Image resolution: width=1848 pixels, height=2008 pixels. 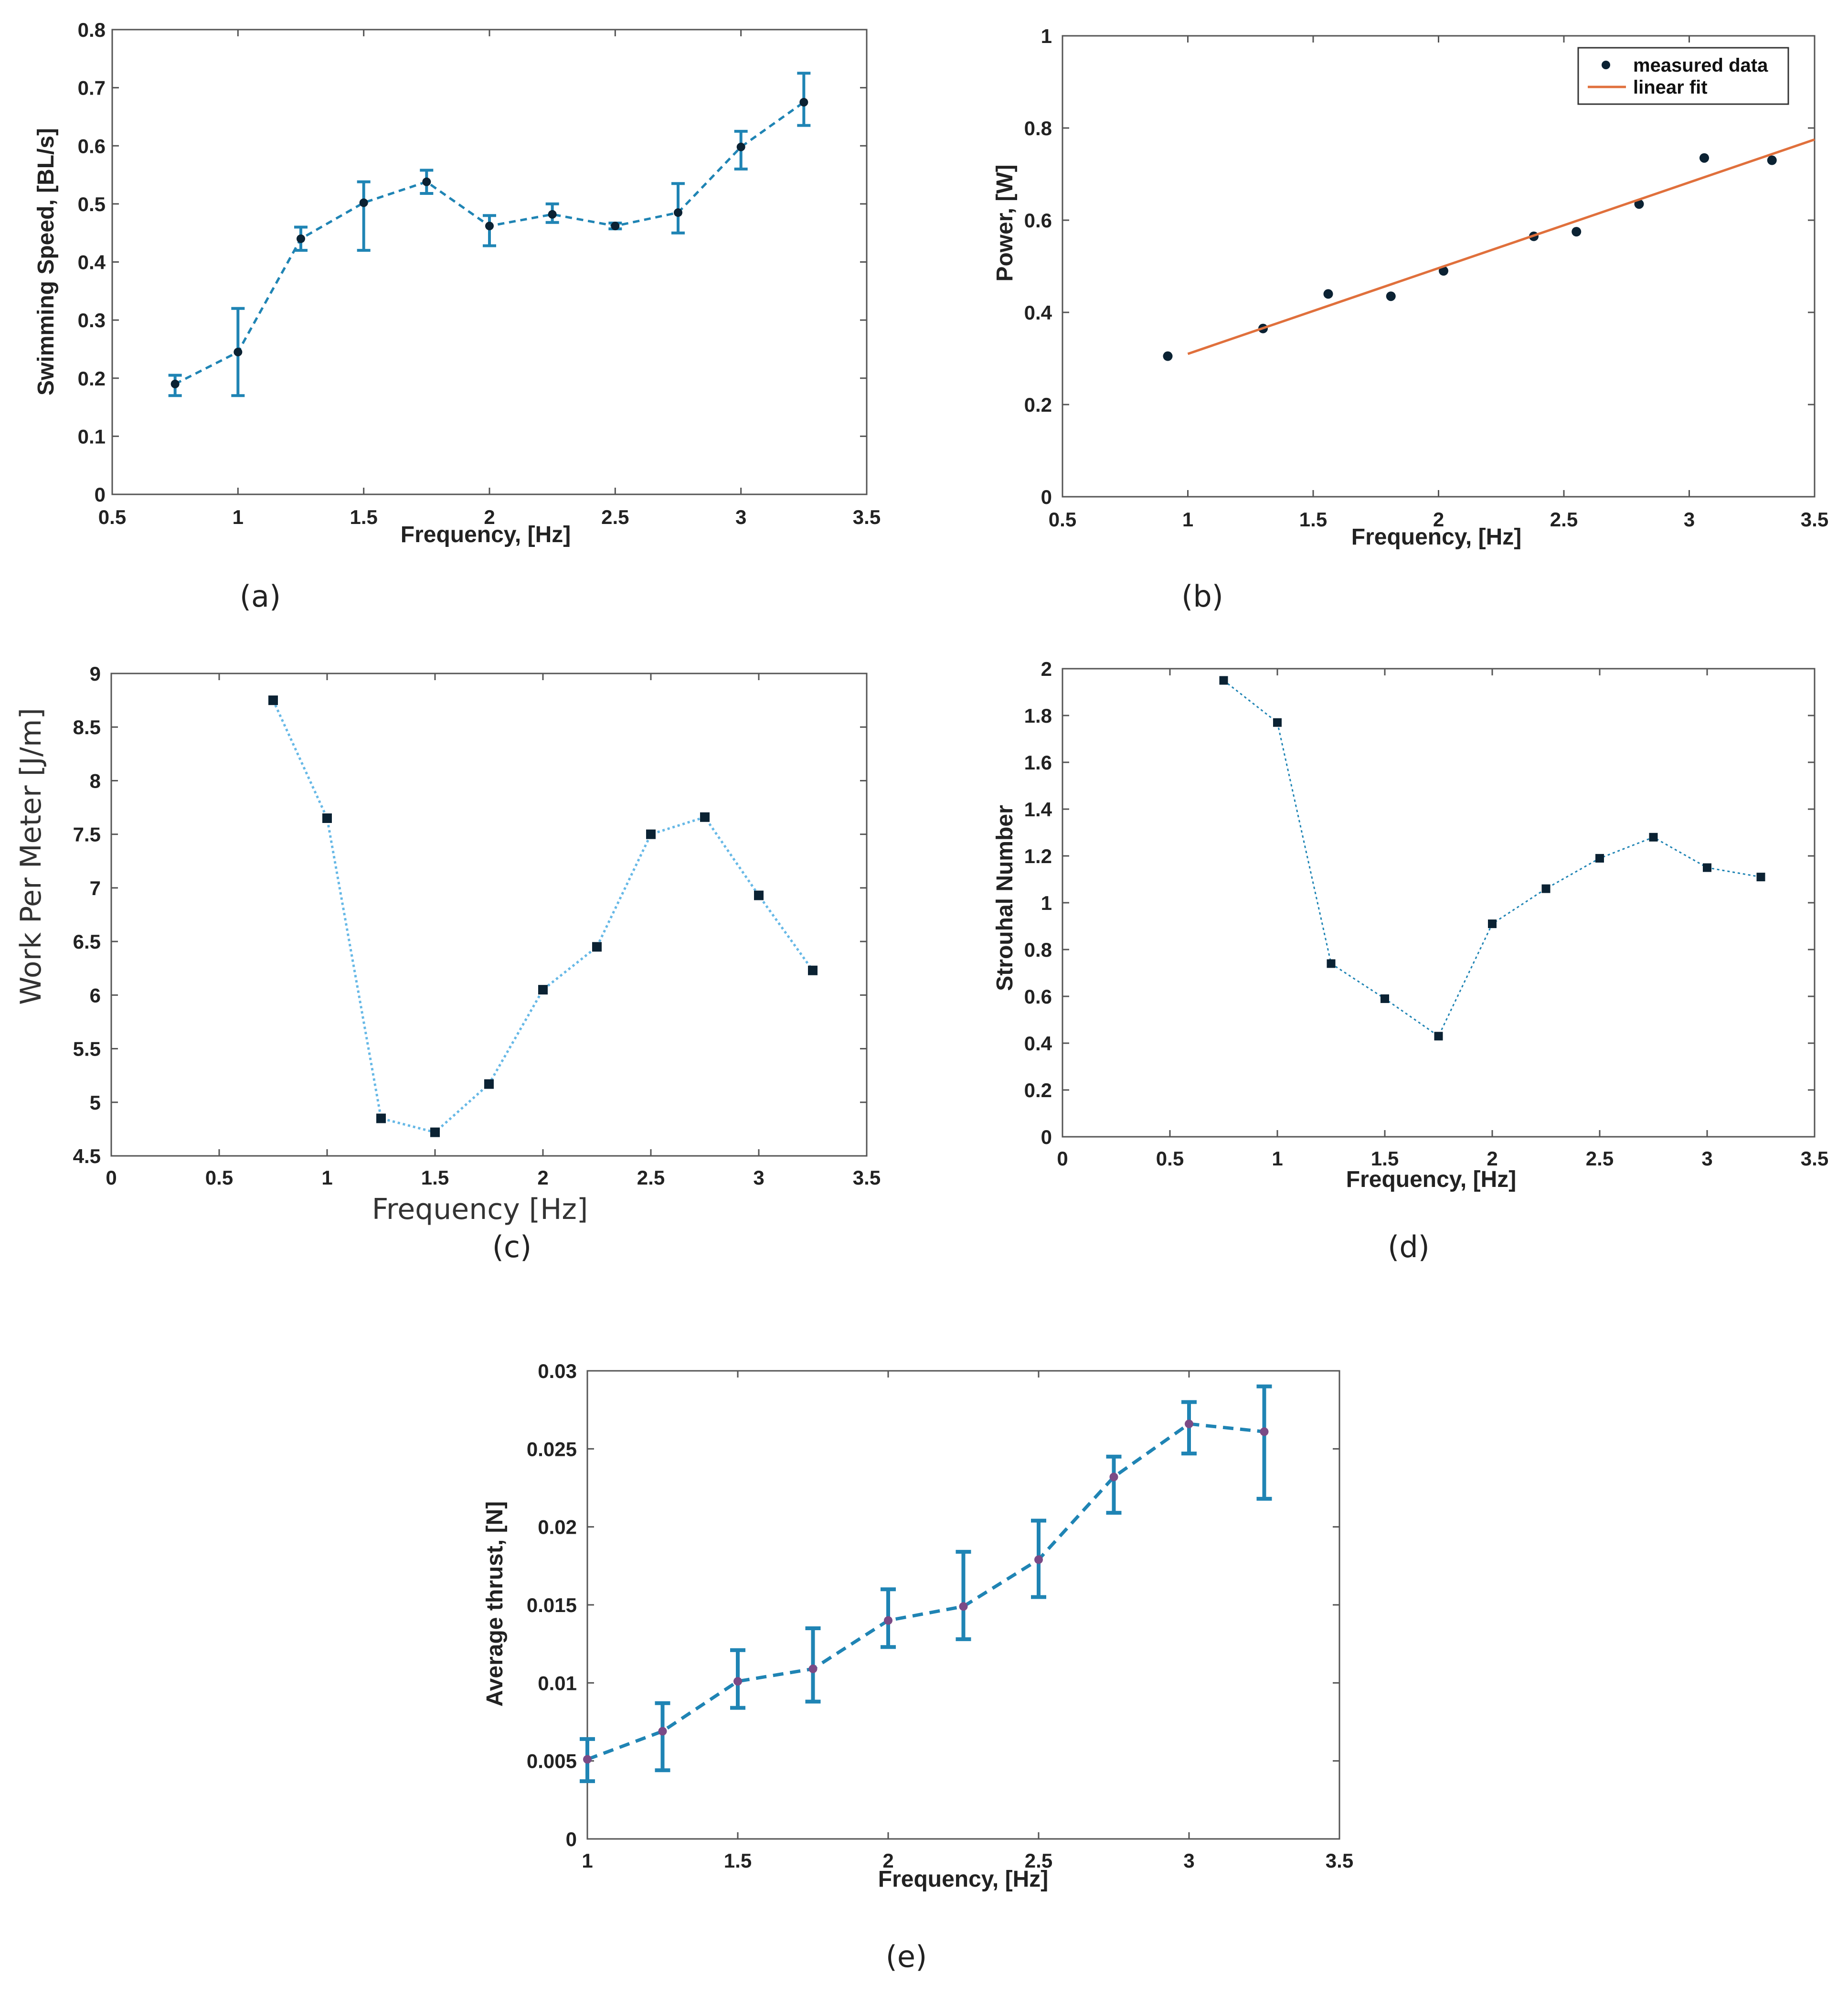 I want to click on y-tick-label: 4.5, so click(x=87, y=1156).